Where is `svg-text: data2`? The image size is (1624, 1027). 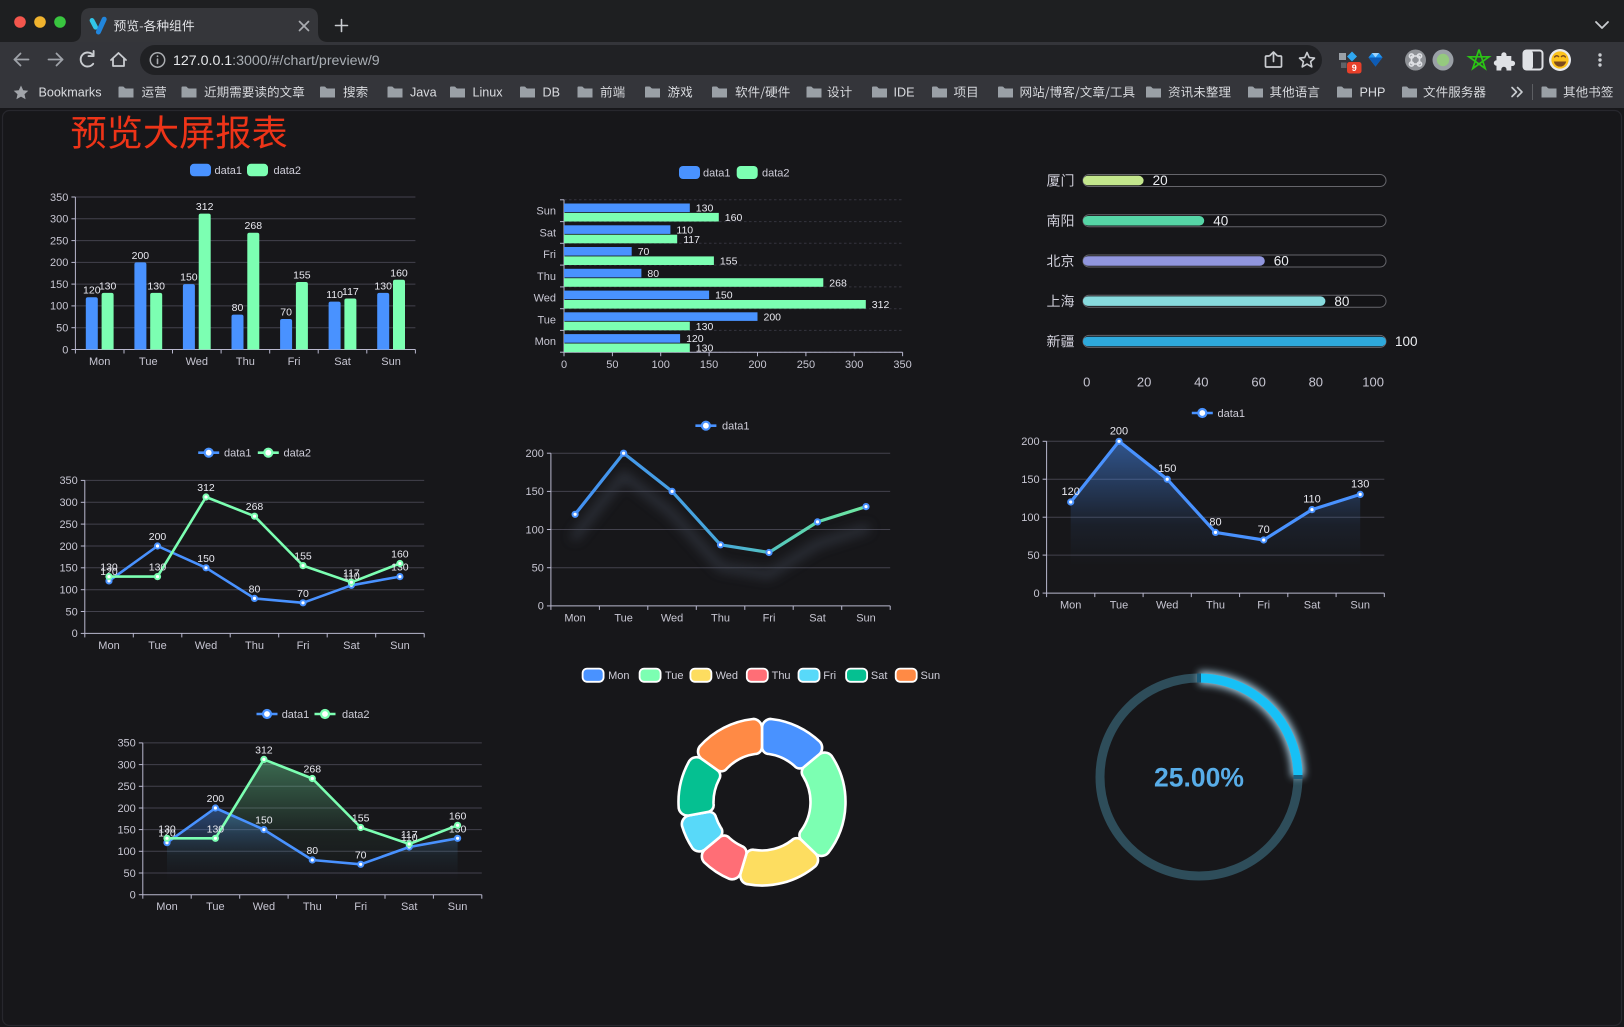 svg-text: data2 is located at coordinates (356, 715).